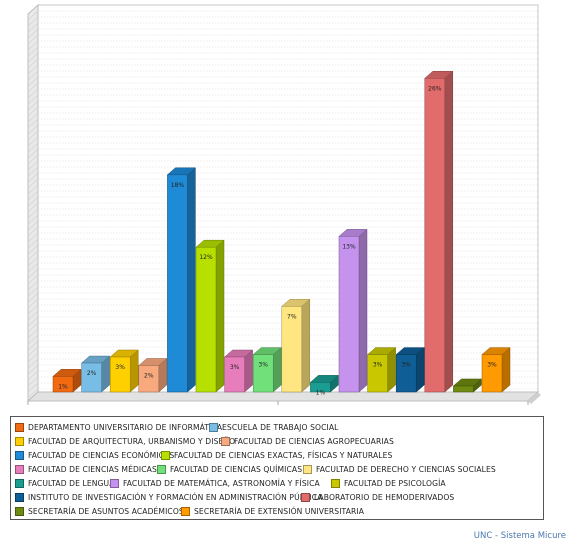  Describe the element at coordinates (181, 280) in the screenshot. I see `bar-5: 18%` at that location.